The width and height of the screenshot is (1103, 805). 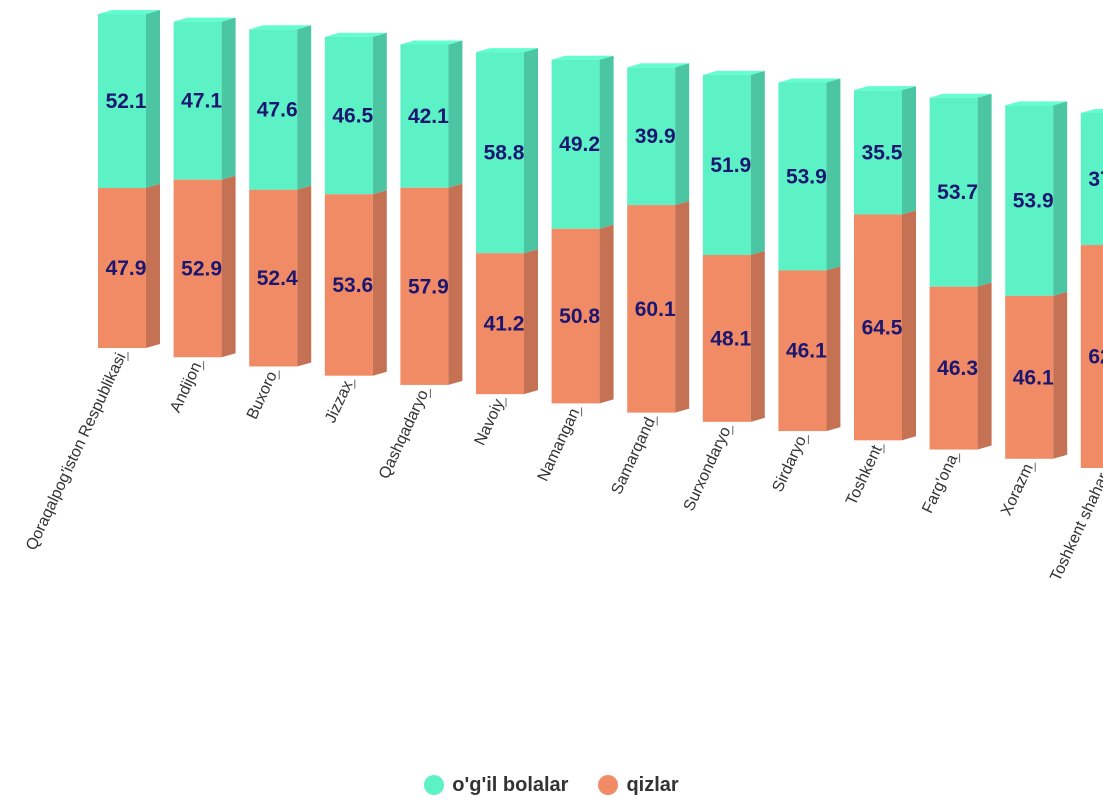 I want to click on category-label-6: Namangan, so click(x=559, y=445).